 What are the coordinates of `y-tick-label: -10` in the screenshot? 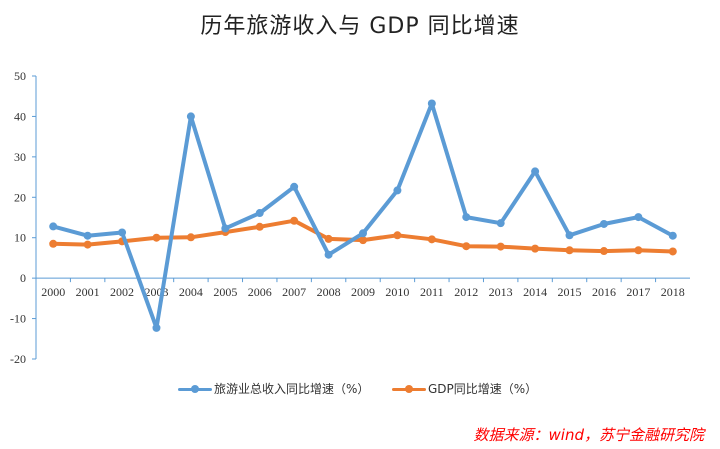 It's located at (18, 319).